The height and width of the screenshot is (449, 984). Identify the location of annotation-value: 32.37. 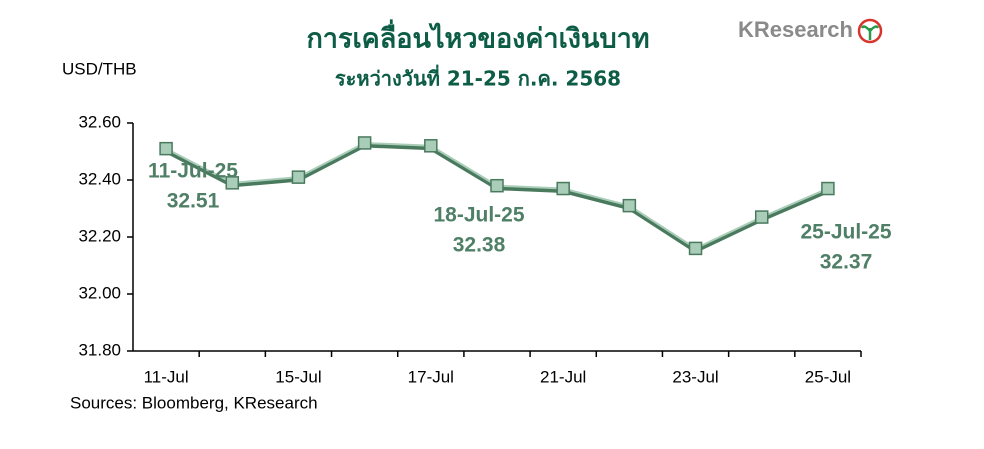
(846, 262).